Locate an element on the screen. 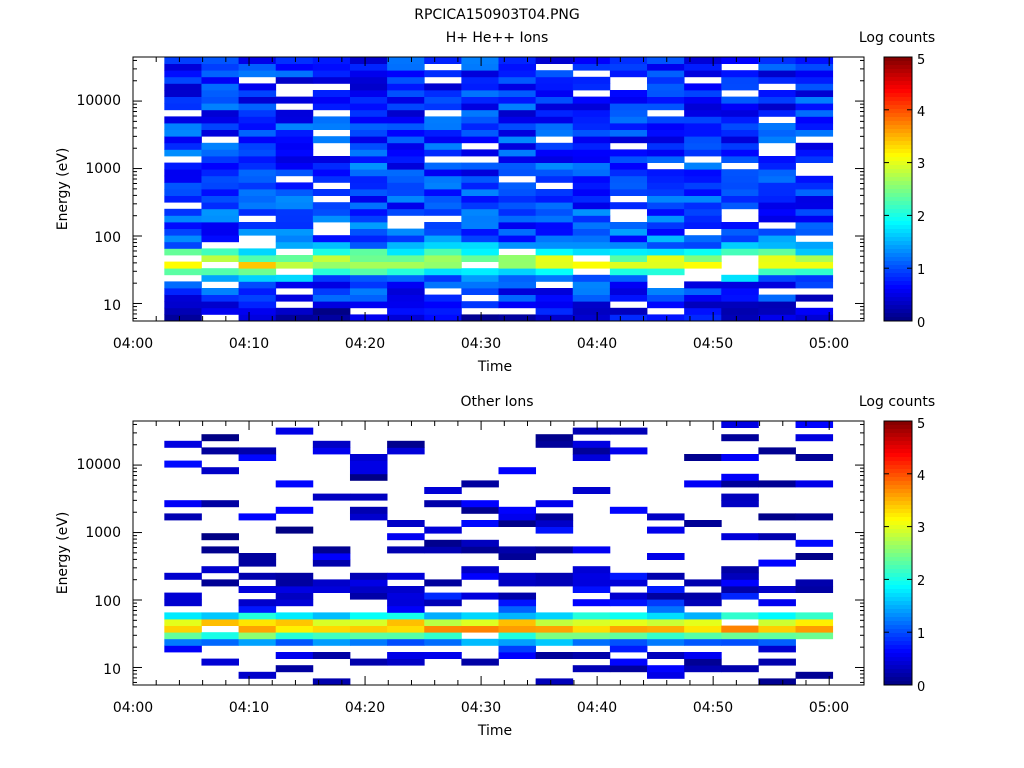 The image size is (1024, 768). colorbar-tick-label: 1 is located at coordinates (921, 270).